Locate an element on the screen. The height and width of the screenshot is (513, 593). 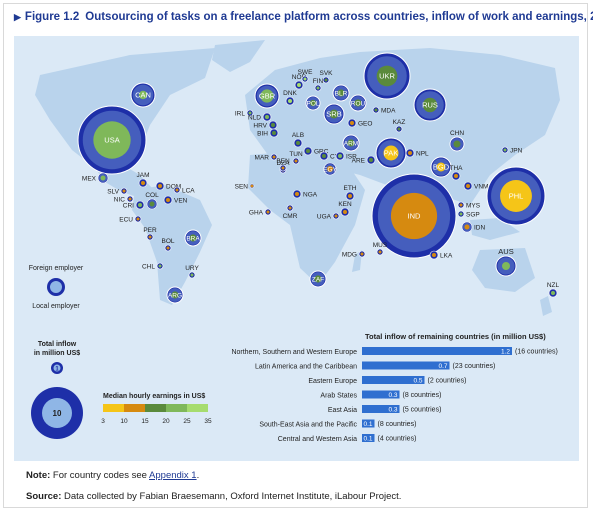
bubble-sgp: SGP is located at coordinates (468, 214).